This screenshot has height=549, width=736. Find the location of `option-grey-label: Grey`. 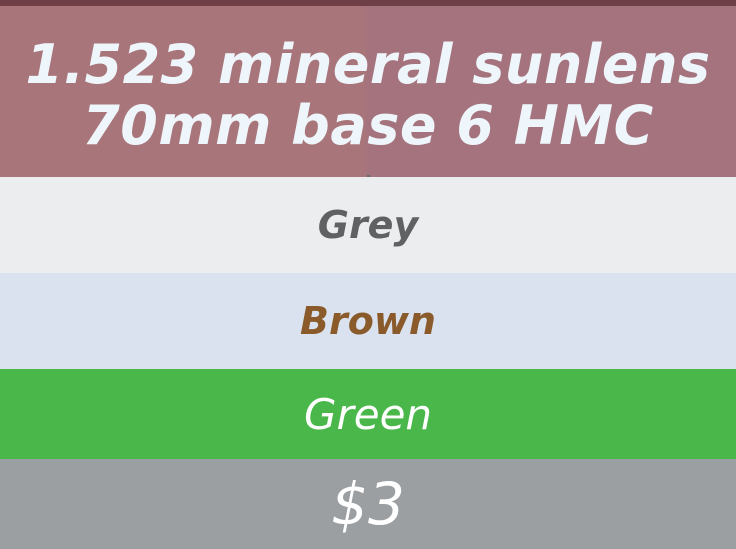

option-grey-label: Grey is located at coordinates (368, 225).